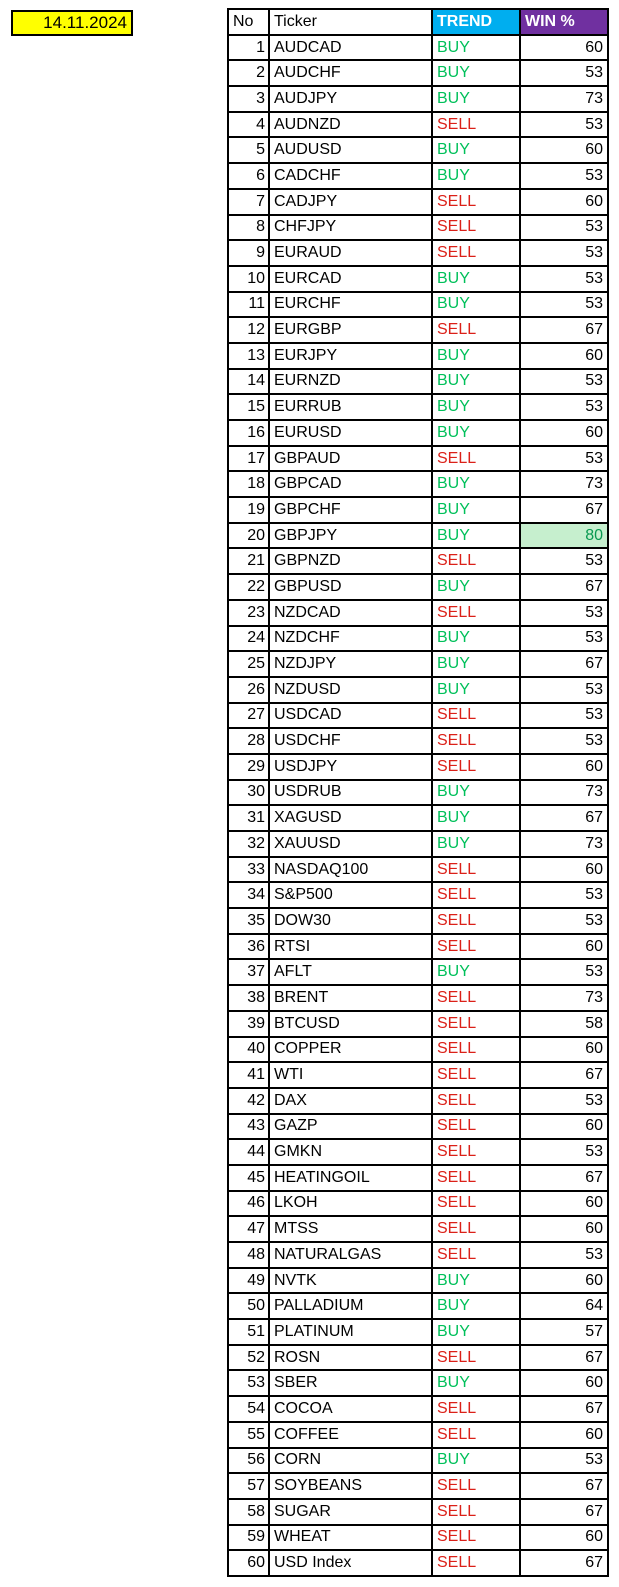  What do you see at coordinates (350, 1460) in the screenshot?
I see `cell-ticker: CORN` at bounding box center [350, 1460].